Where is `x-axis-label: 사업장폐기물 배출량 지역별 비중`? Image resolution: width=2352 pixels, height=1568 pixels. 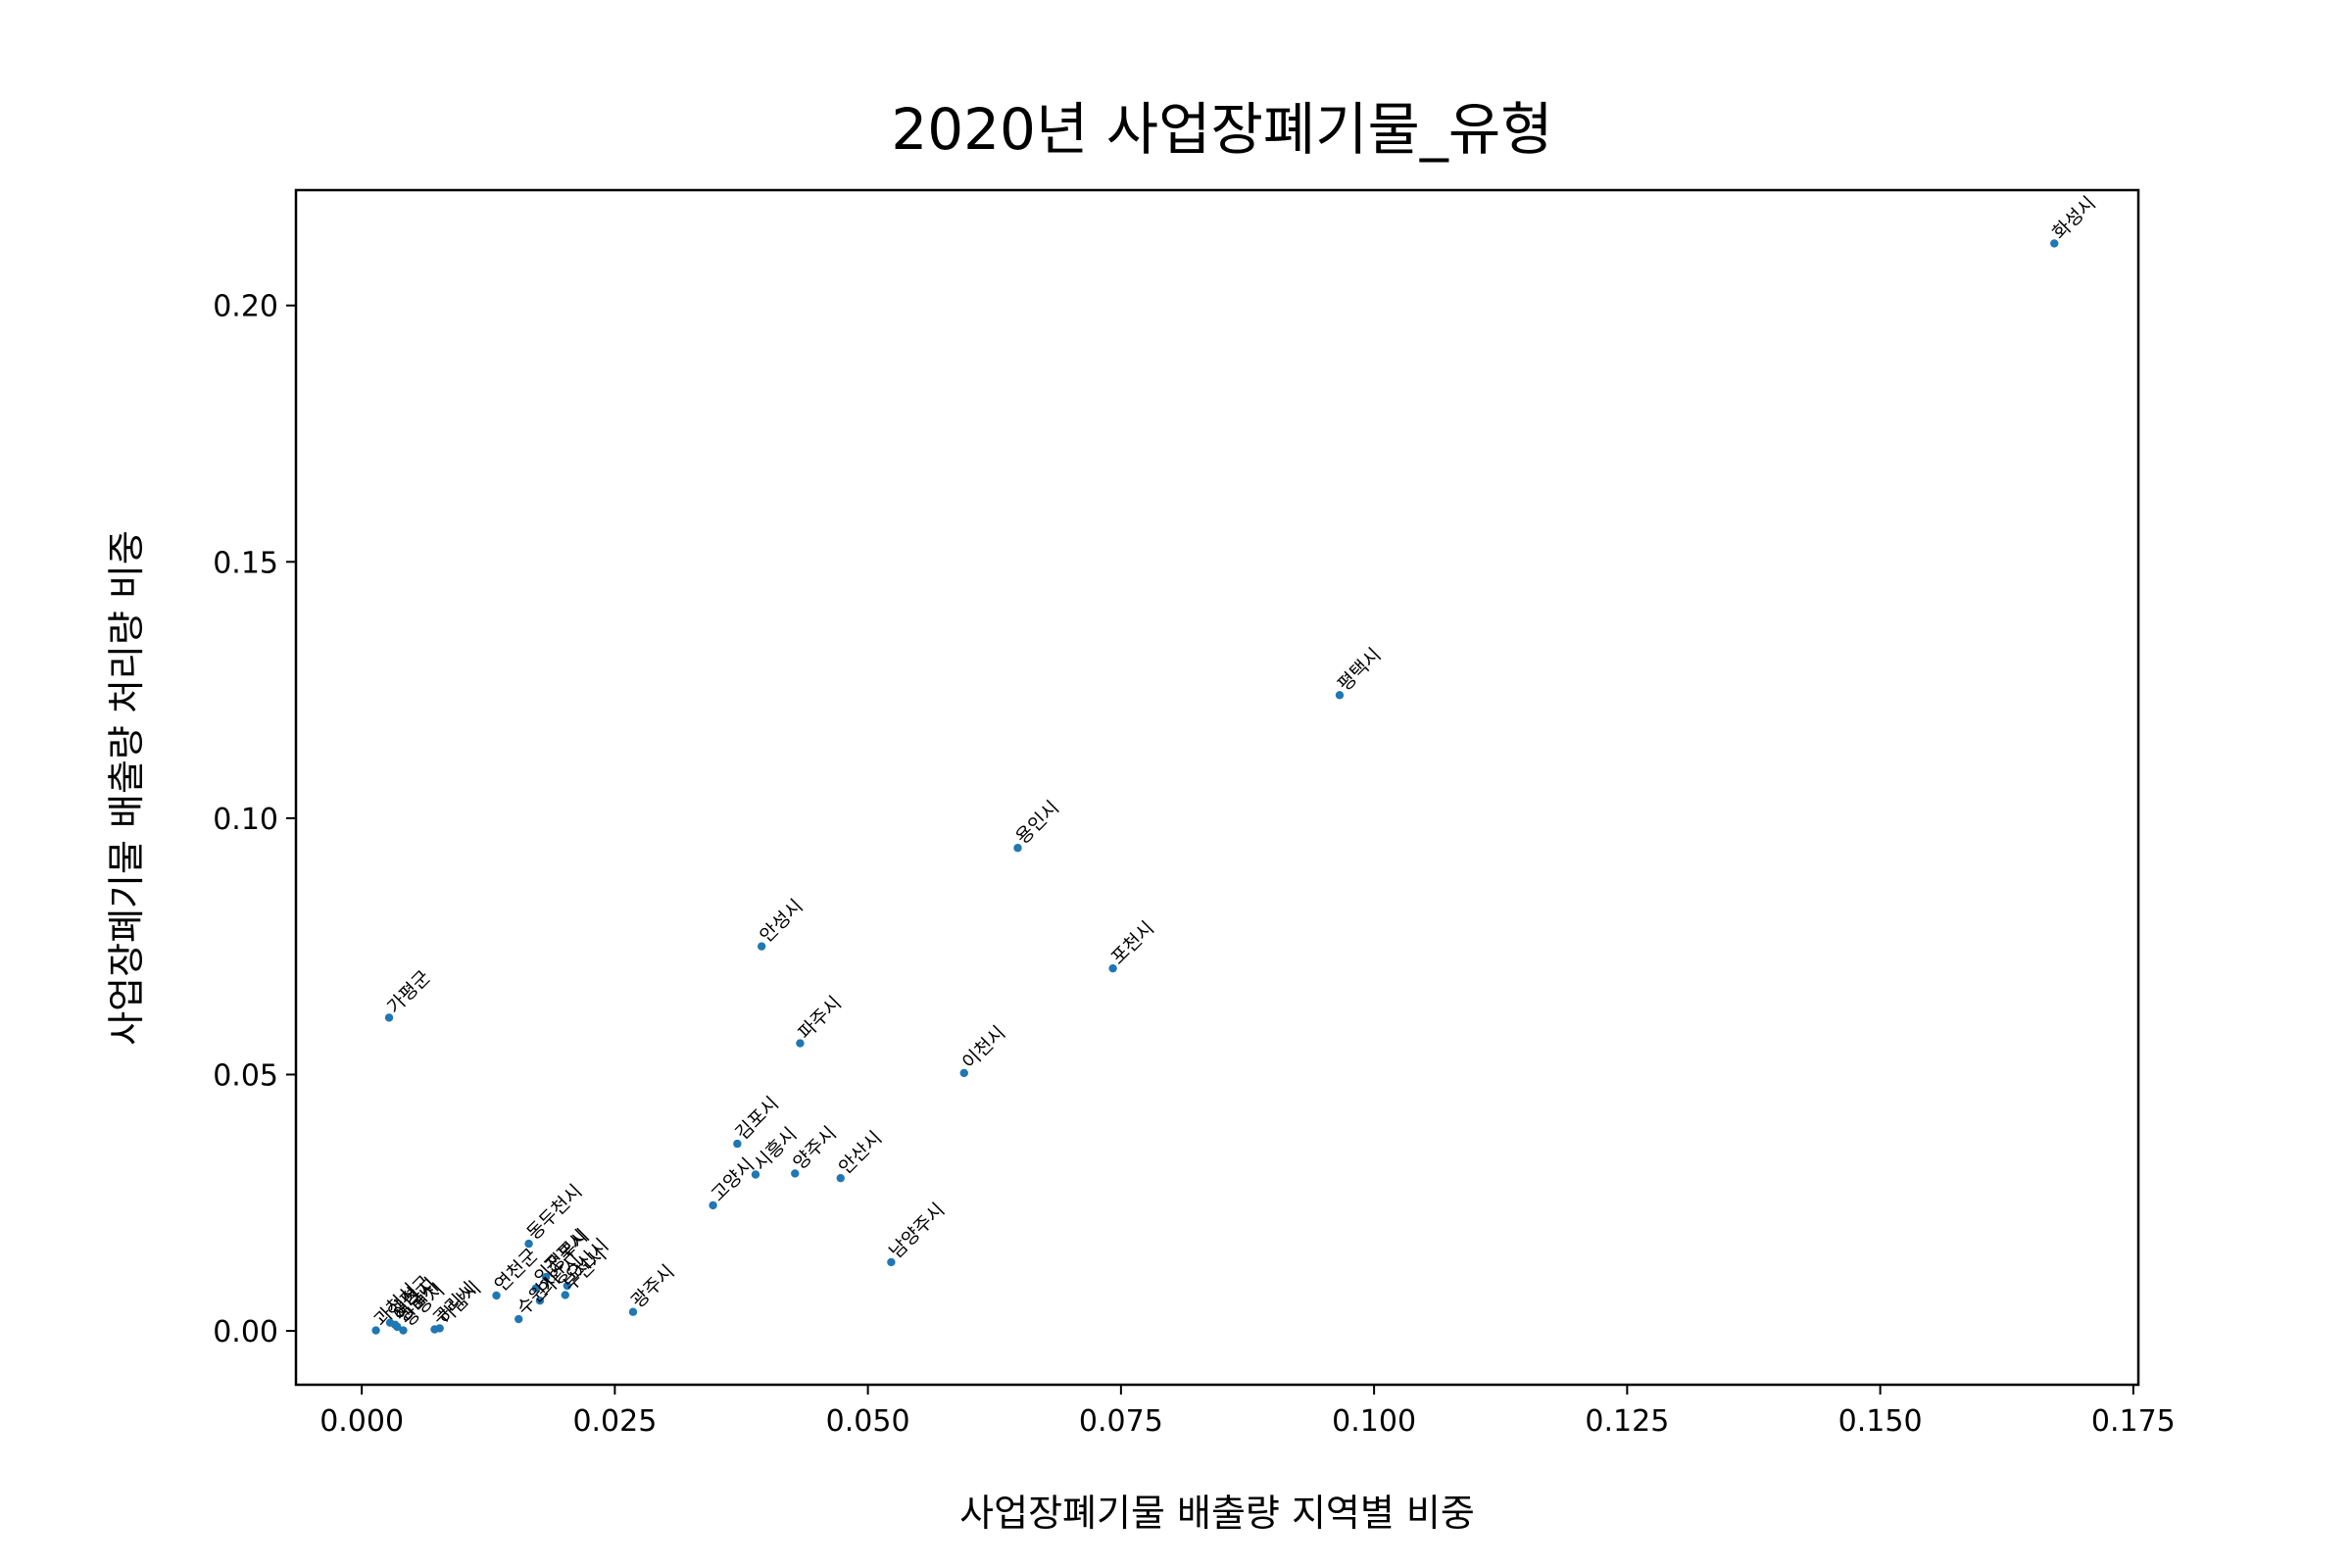 x-axis-label: 사업장폐기물 배출량 지역별 비중 is located at coordinates (1217, 1513).